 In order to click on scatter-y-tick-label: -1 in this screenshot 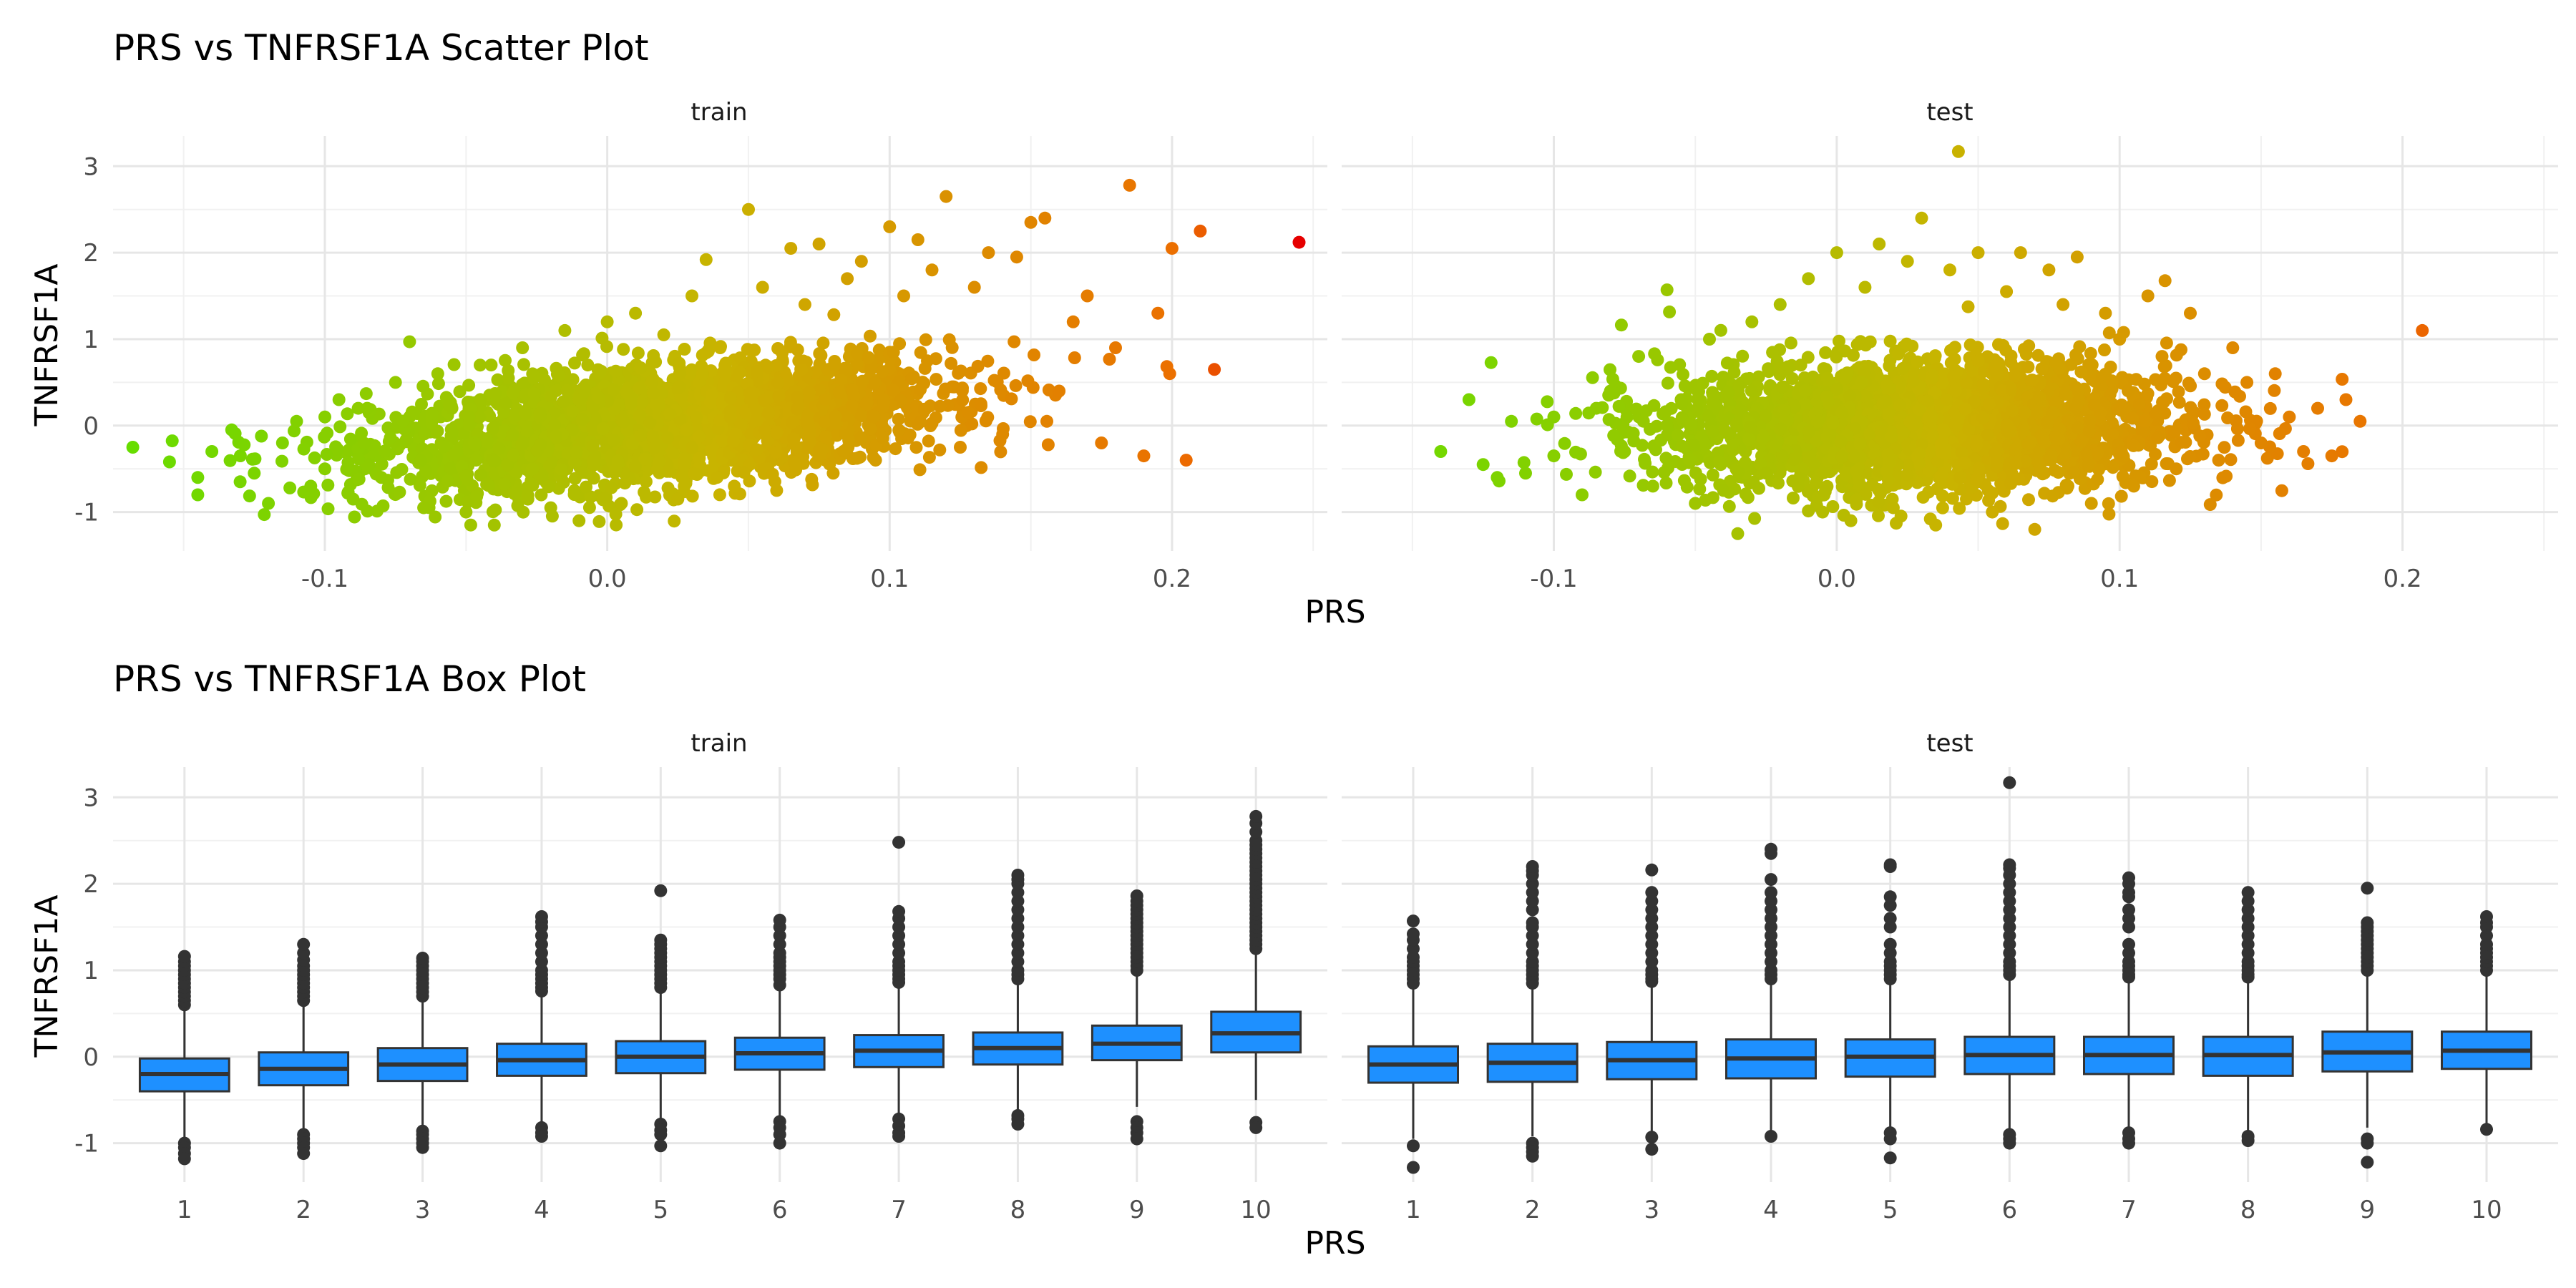, I will do `click(86, 513)`.